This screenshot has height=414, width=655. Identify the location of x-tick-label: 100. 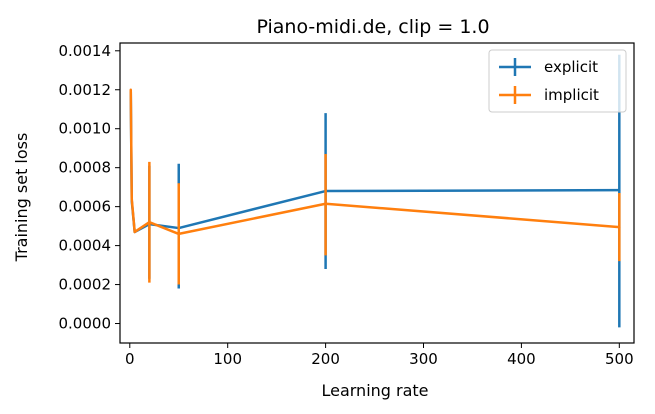
(227, 359).